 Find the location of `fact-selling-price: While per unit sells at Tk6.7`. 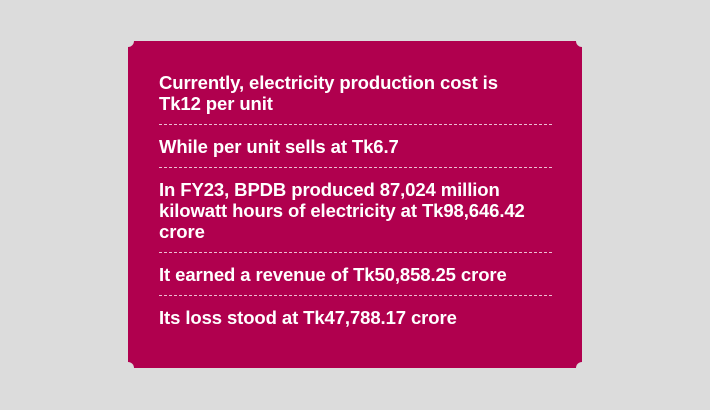

fact-selling-price: While per unit sells at Tk6.7 is located at coordinates (279, 146).